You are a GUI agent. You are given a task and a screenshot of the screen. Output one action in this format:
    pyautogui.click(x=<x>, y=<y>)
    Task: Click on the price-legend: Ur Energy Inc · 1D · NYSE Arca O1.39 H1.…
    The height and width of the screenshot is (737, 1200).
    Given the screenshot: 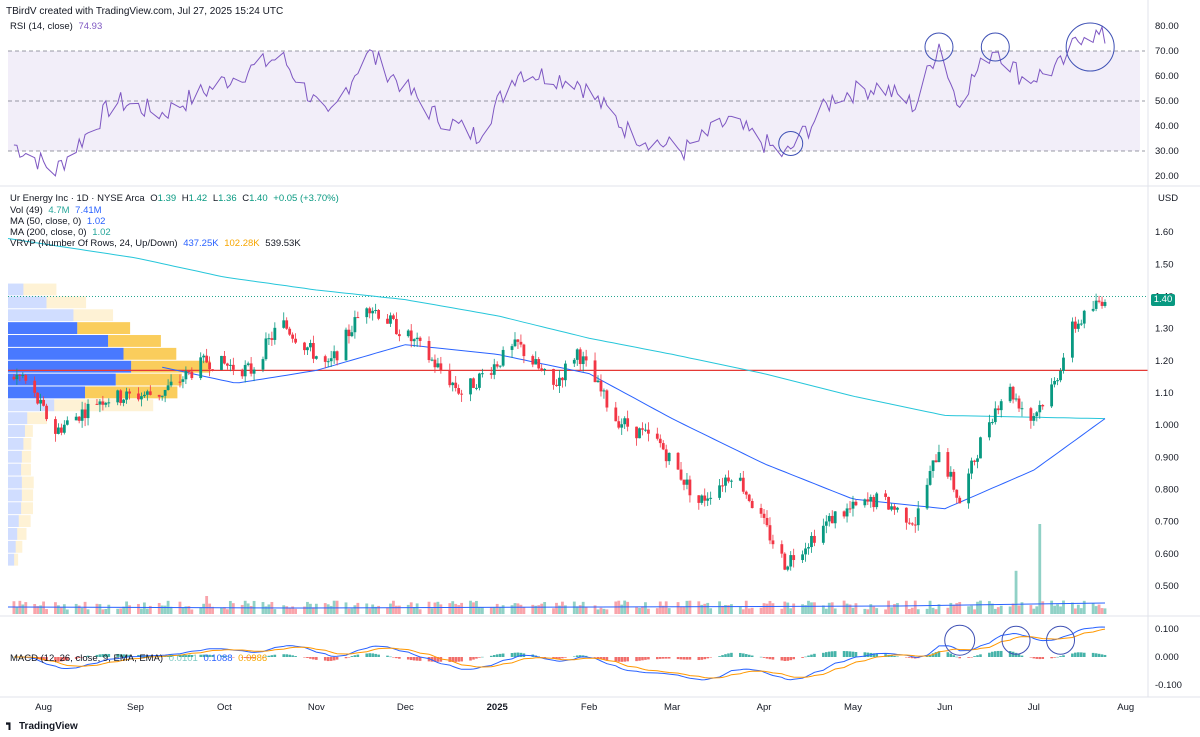 What is the action you would take?
    pyautogui.click(x=176, y=199)
    